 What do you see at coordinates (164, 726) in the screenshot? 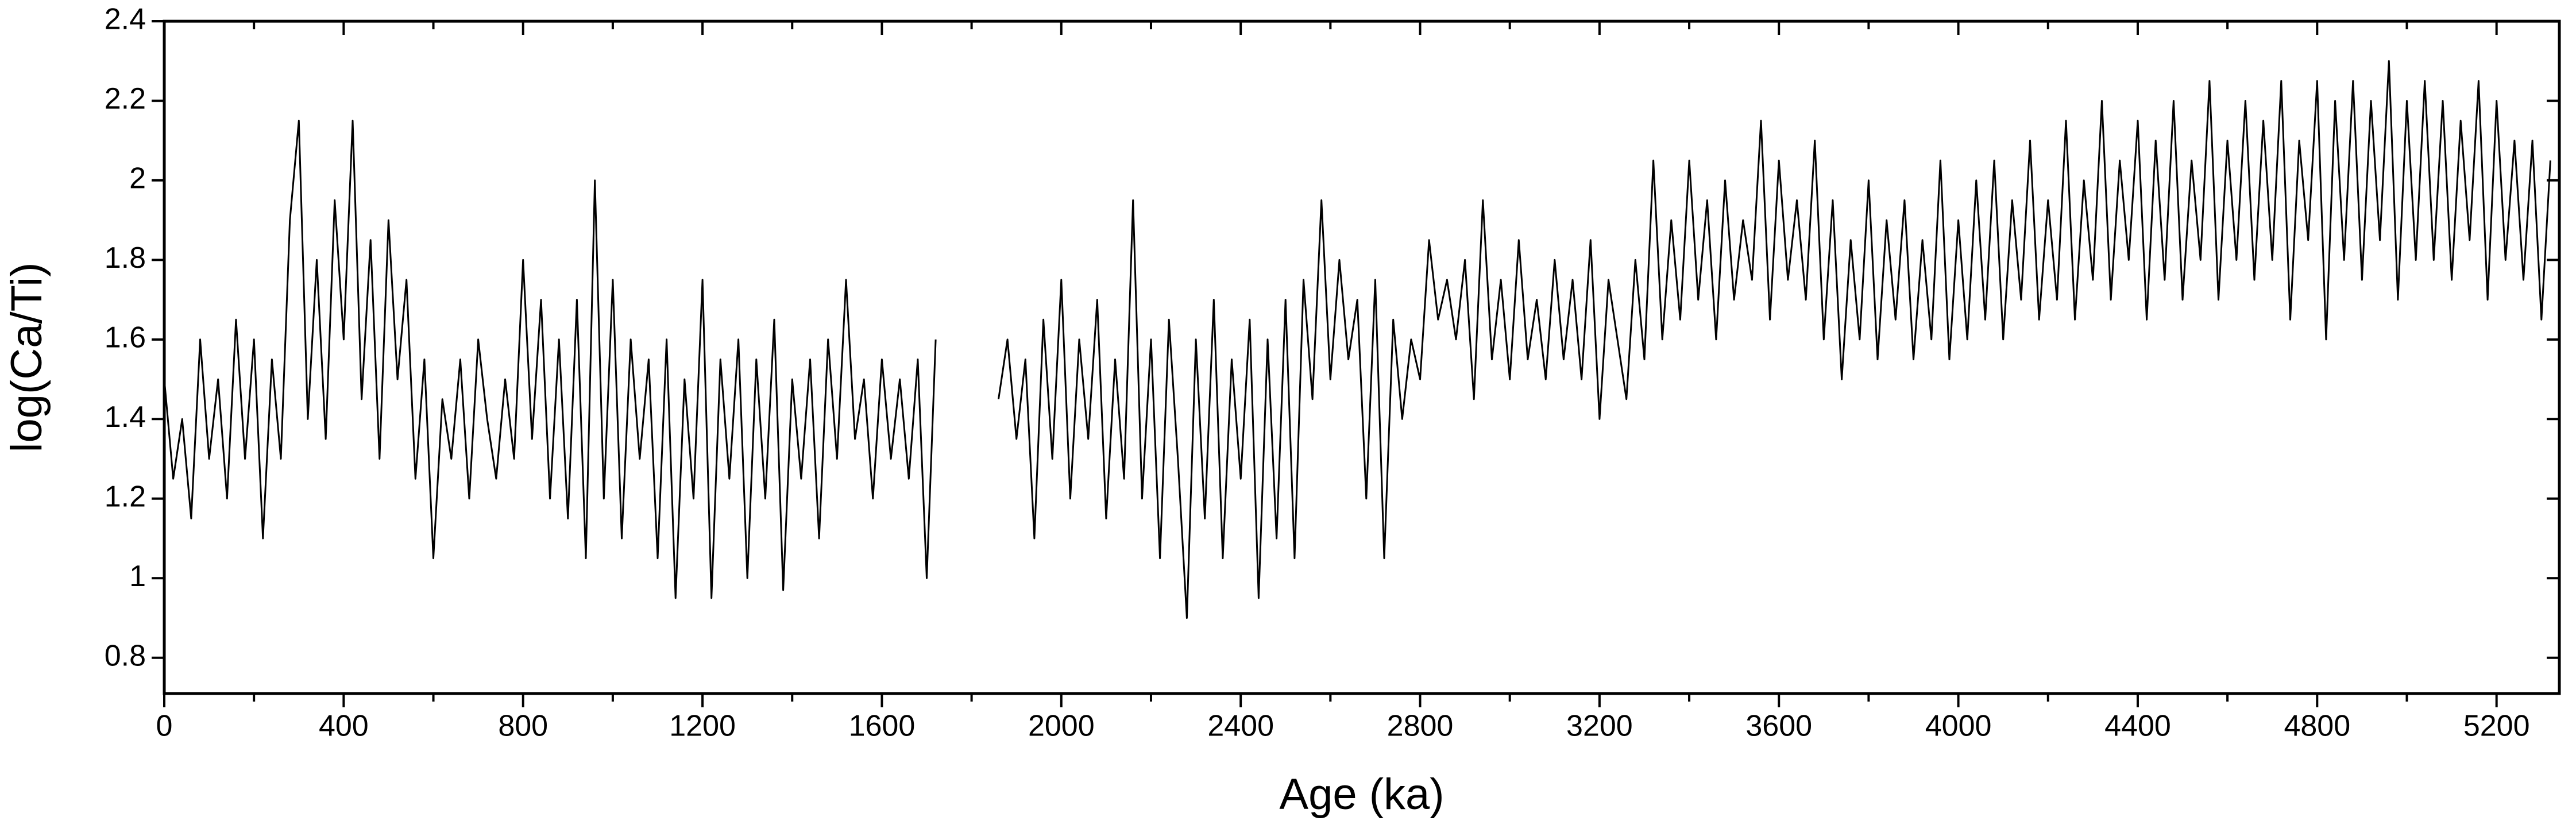
I see `x-tick-label: 0` at bounding box center [164, 726].